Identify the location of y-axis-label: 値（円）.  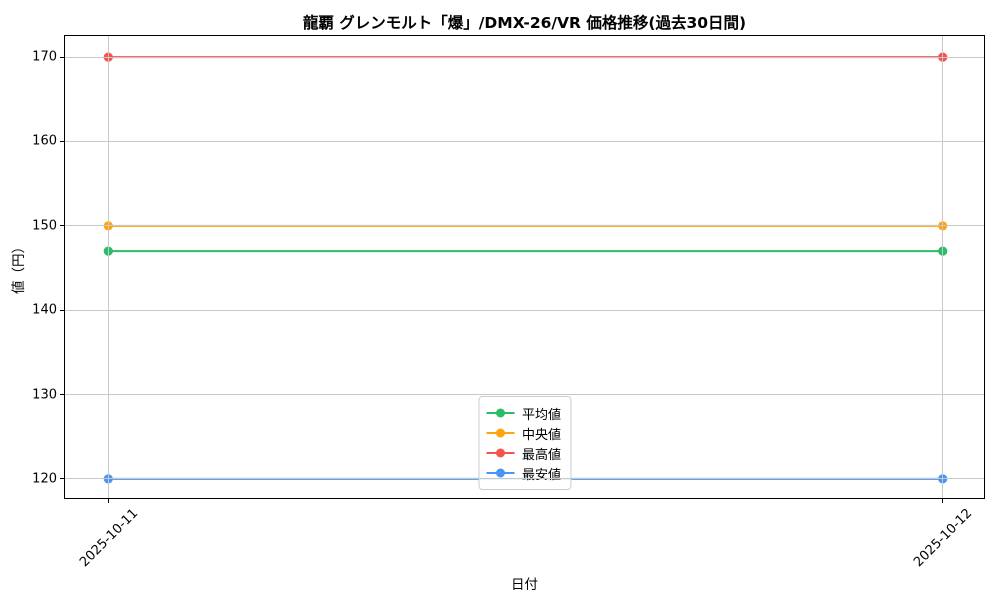
(19, 267).